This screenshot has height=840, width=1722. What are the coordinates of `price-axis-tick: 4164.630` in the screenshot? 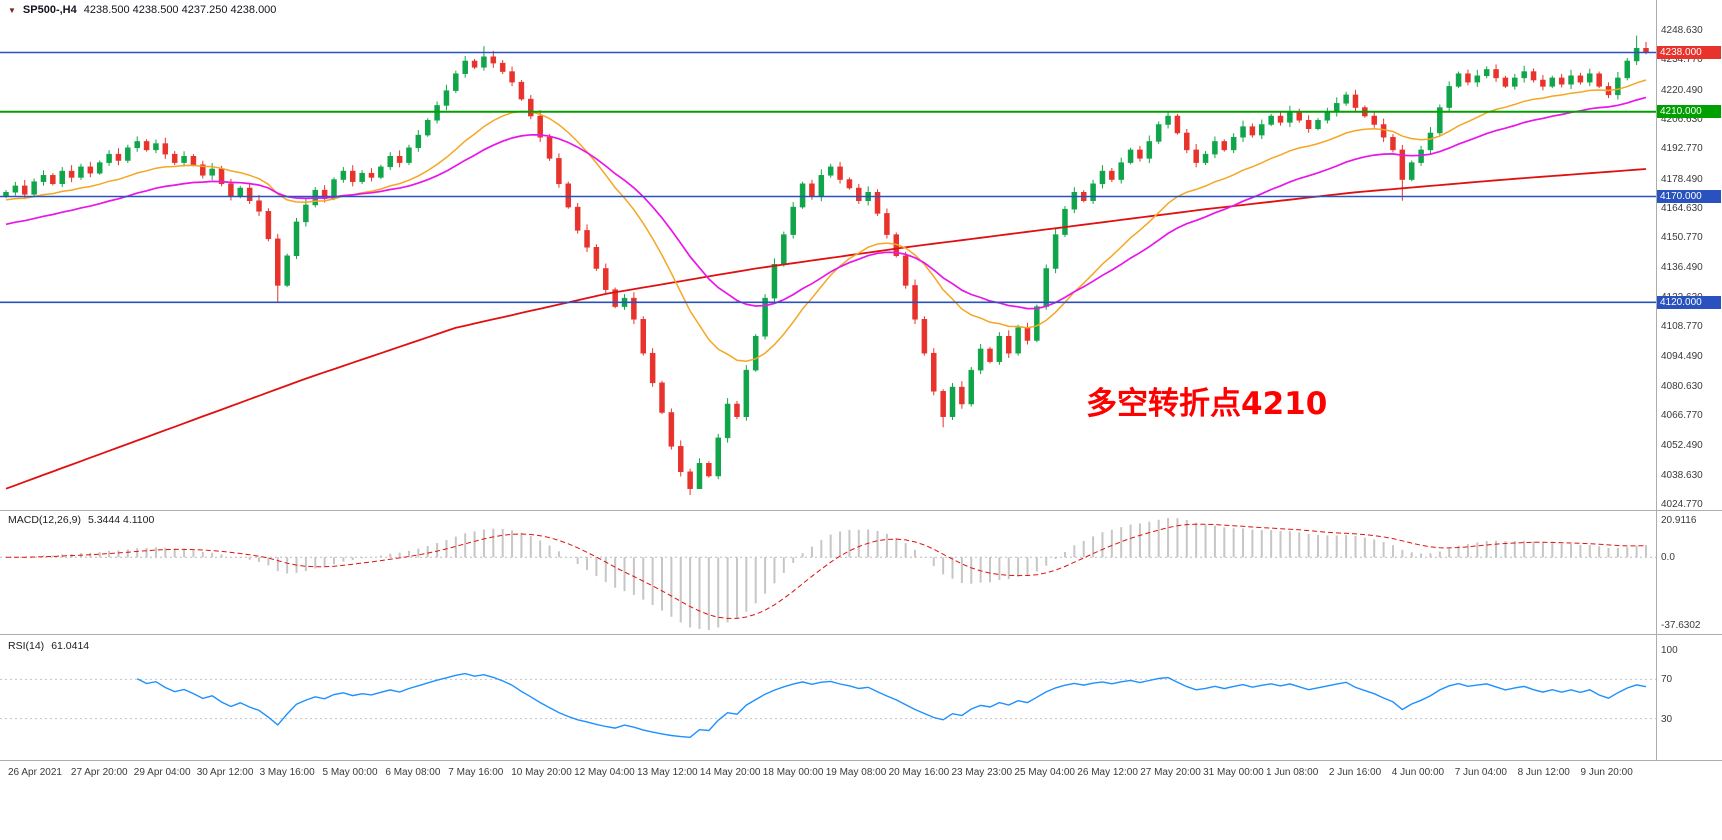 It's located at (1682, 208).